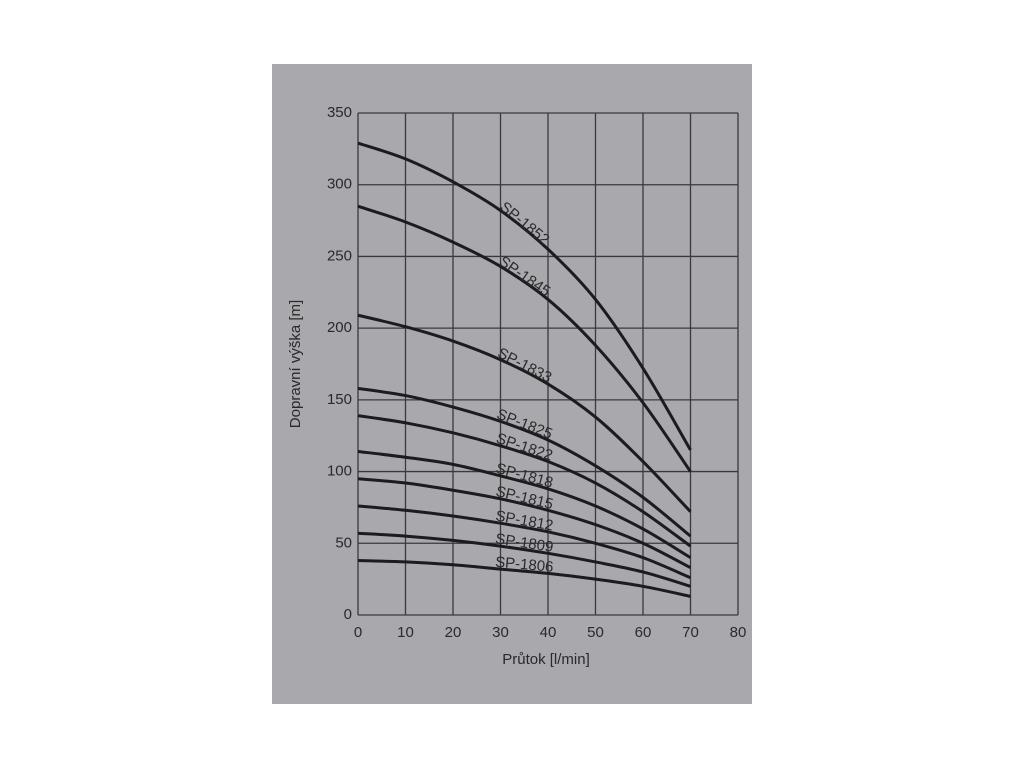  What do you see at coordinates (405, 632) in the screenshot?
I see `x-tick-label: 10` at bounding box center [405, 632].